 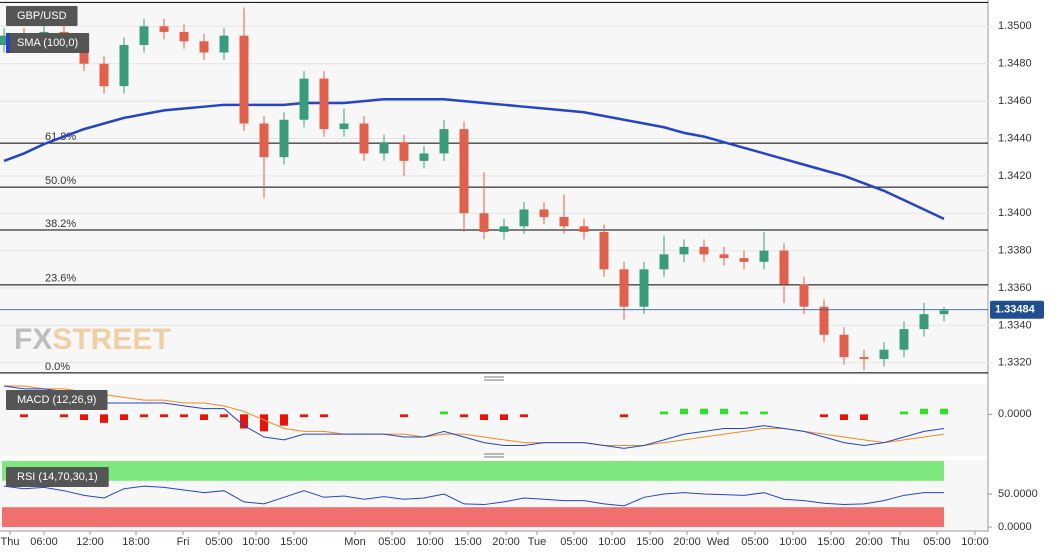 I want to click on legend-label: SMA (100,0), so click(x=47, y=43).